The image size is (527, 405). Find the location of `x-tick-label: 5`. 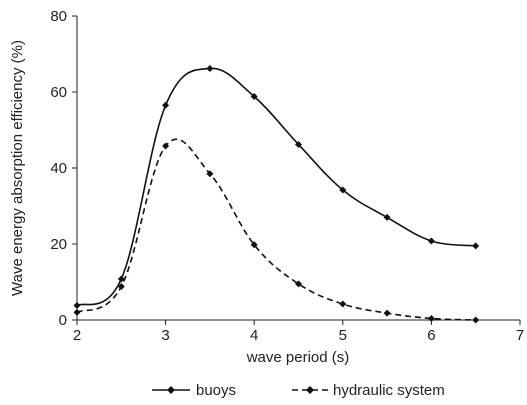

x-tick-label: 5 is located at coordinates (343, 335).